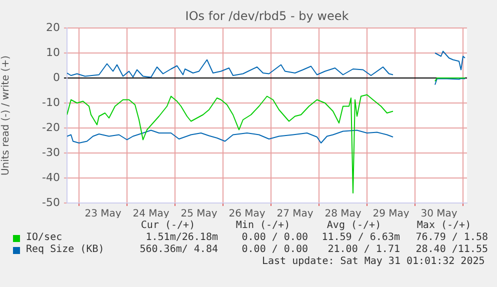 The width and height of the screenshot is (497, 287). What do you see at coordinates (168, 226) in the screenshot?
I see `text: Cur (-/+)` at bounding box center [168, 226].